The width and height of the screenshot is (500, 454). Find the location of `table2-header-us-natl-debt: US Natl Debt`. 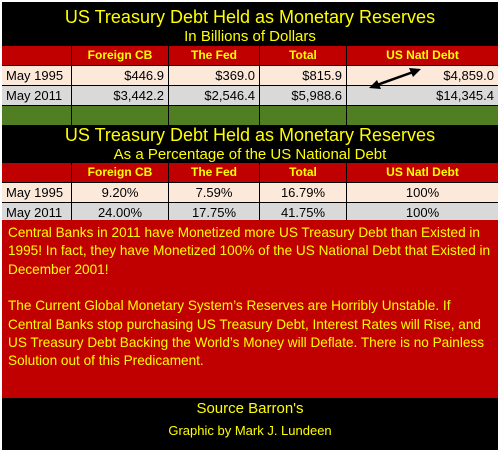

table2-header-us-natl-debt: US Natl Debt is located at coordinates (422, 172).